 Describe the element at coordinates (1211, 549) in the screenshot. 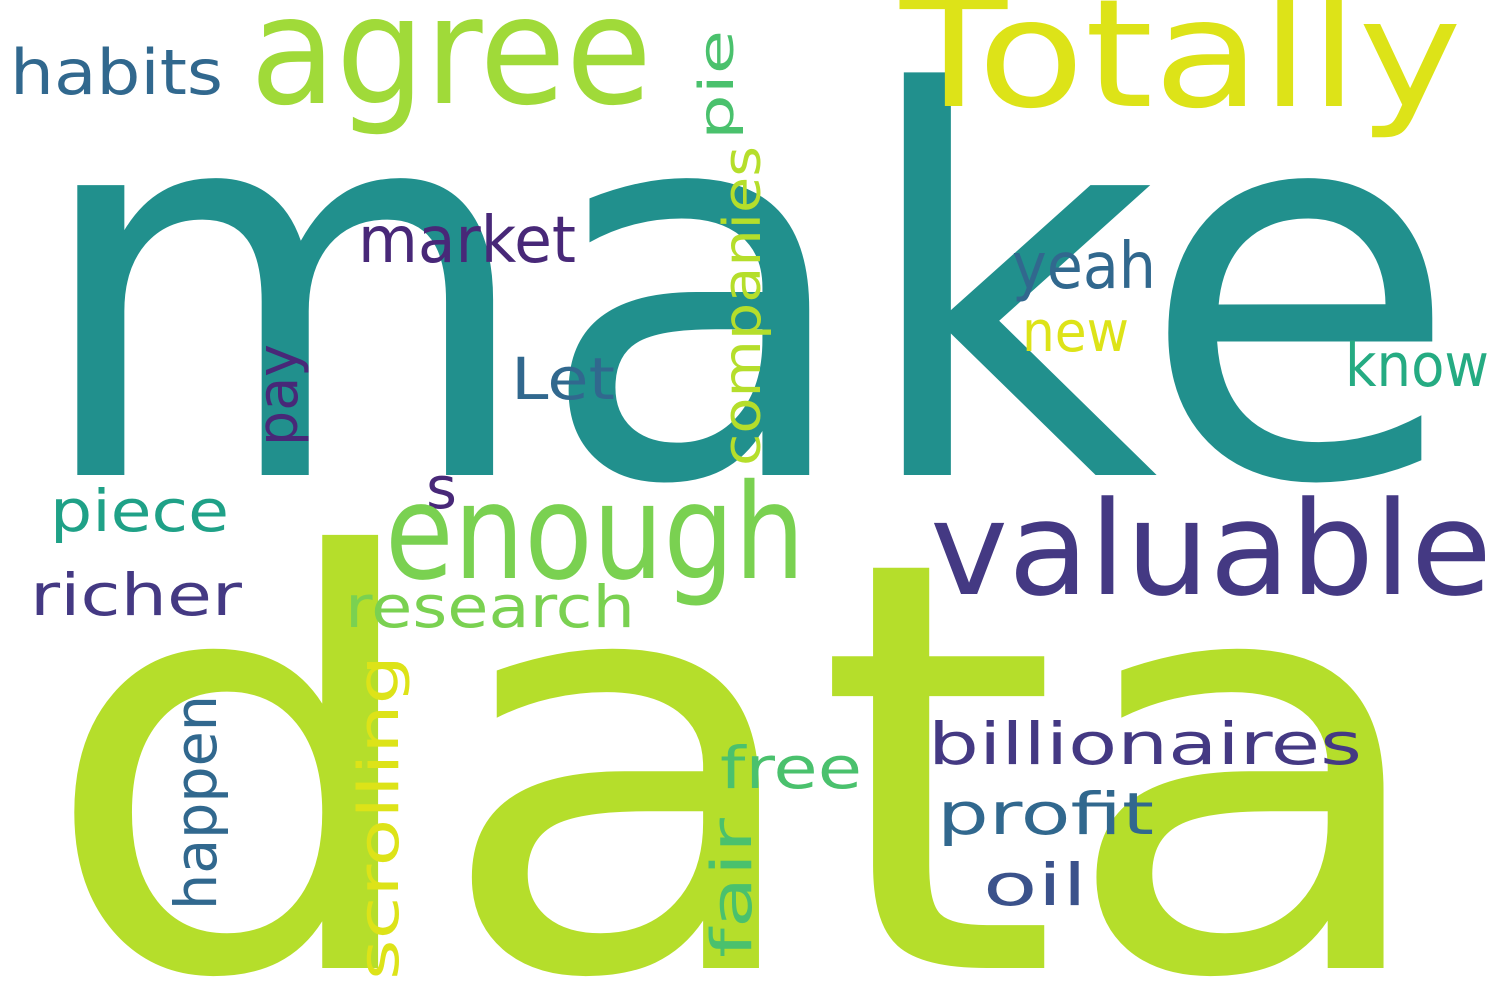

I see `word-valuable: valuable` at that location.